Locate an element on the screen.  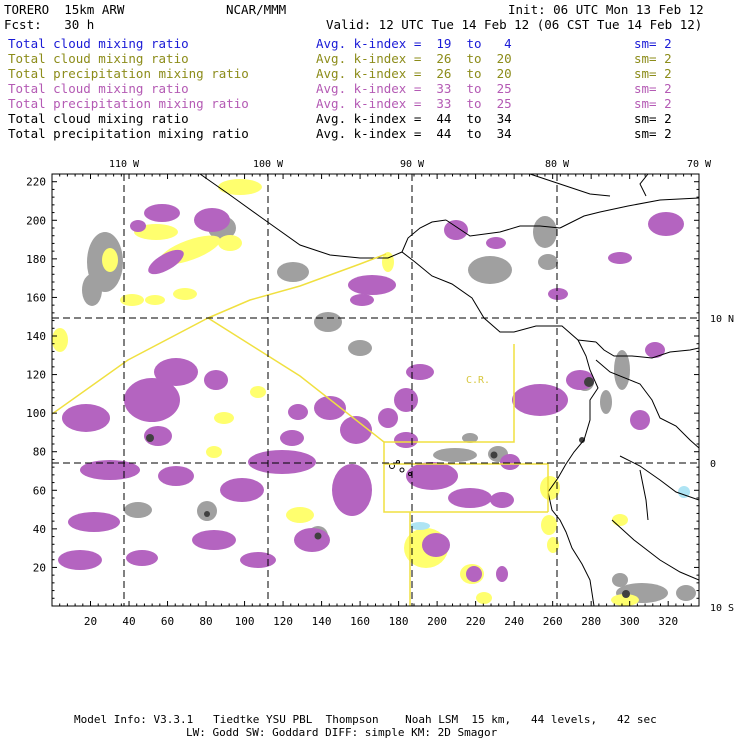
latitude-label: 10 S is located at coordinates (722, 608).